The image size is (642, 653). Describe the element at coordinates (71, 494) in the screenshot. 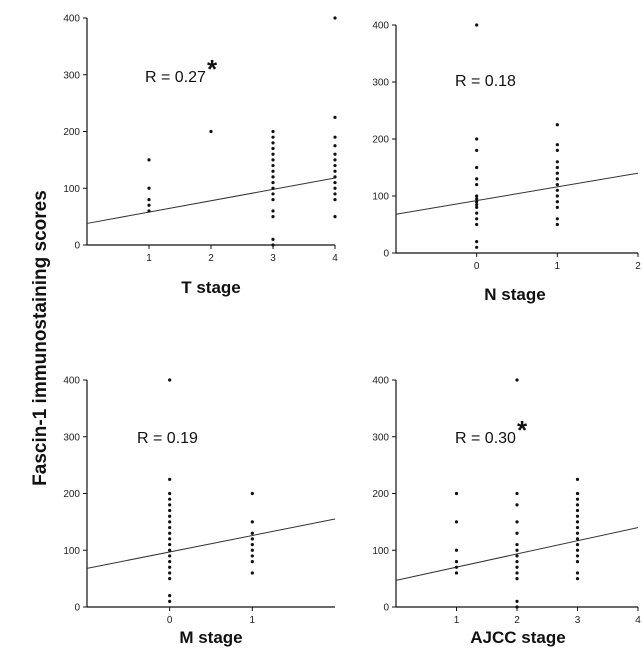

I see `panel-3-y-tick-label: 200` at that location.